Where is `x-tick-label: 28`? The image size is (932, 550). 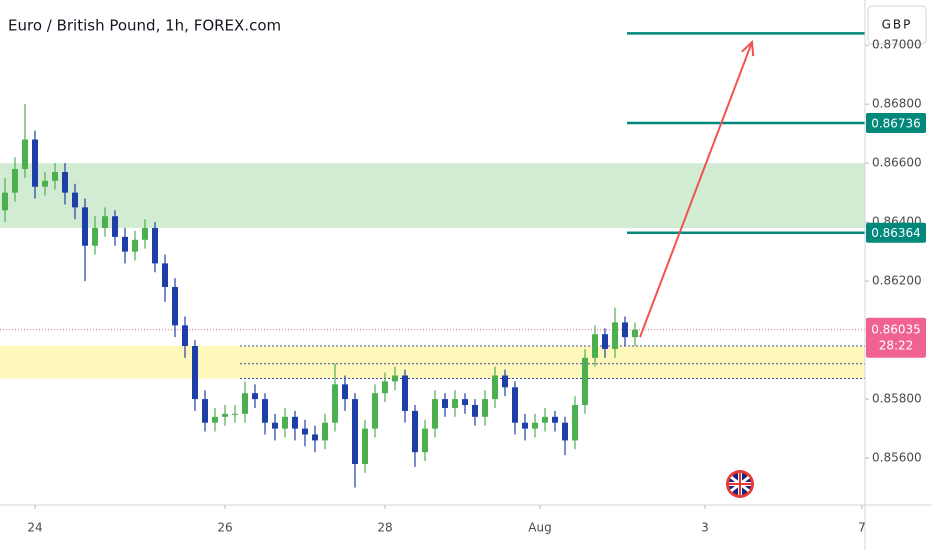
x-tick-label: 28 is located at coordinates (384, 528).